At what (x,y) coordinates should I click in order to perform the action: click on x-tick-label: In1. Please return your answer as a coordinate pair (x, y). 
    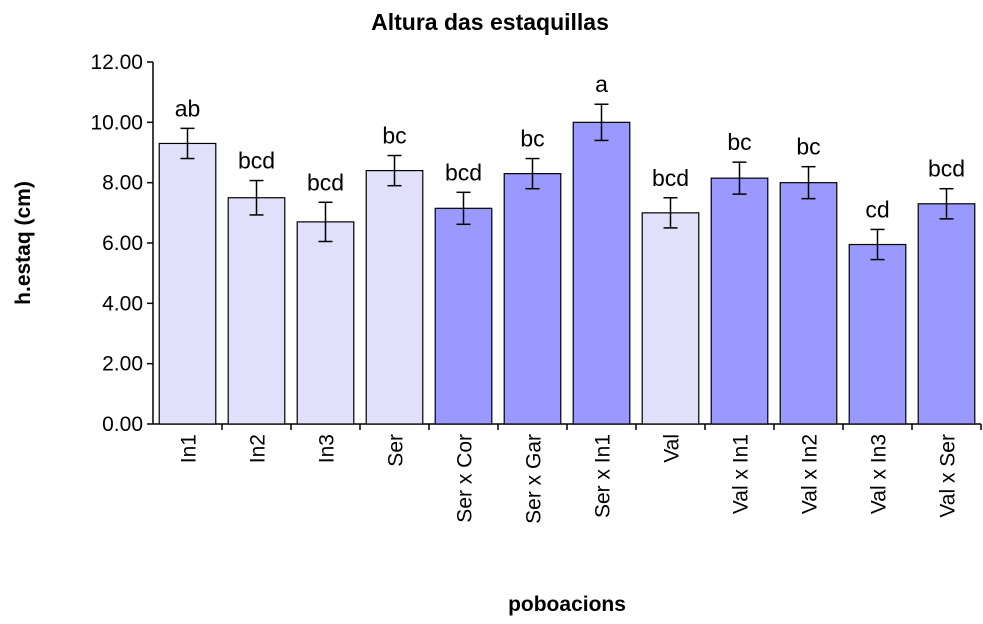
    Looking at the image, I should click on (189, 448).